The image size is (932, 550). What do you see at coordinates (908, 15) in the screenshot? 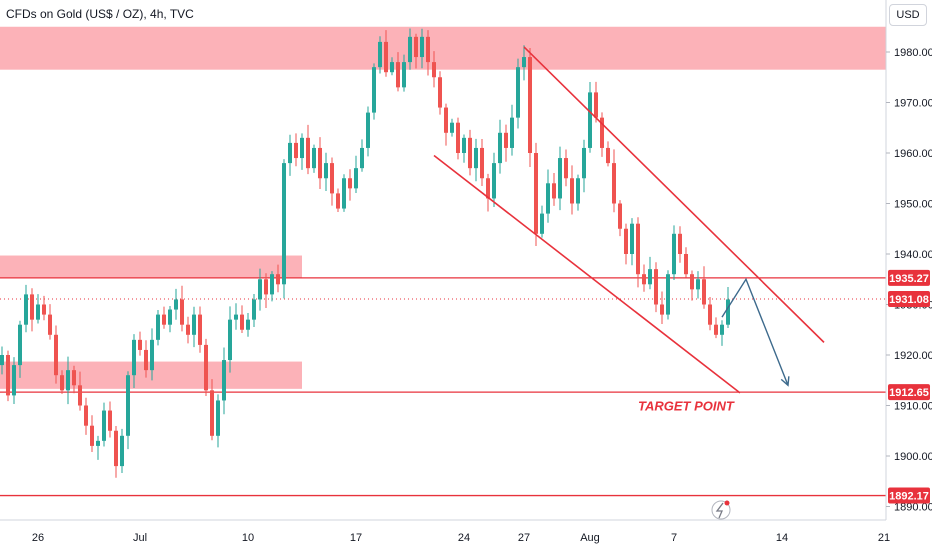
I see `currency-button: USD` at bounding box center [908, 15].